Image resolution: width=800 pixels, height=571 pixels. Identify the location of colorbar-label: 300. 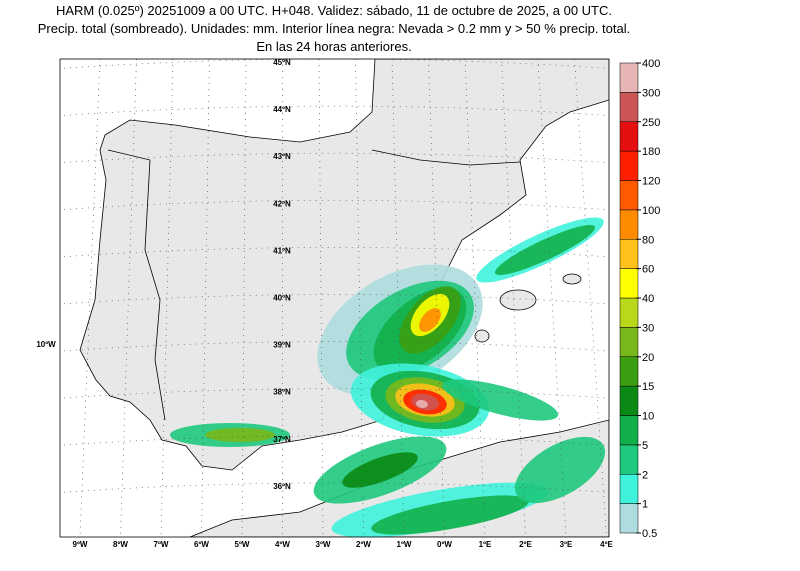
(651, 93).